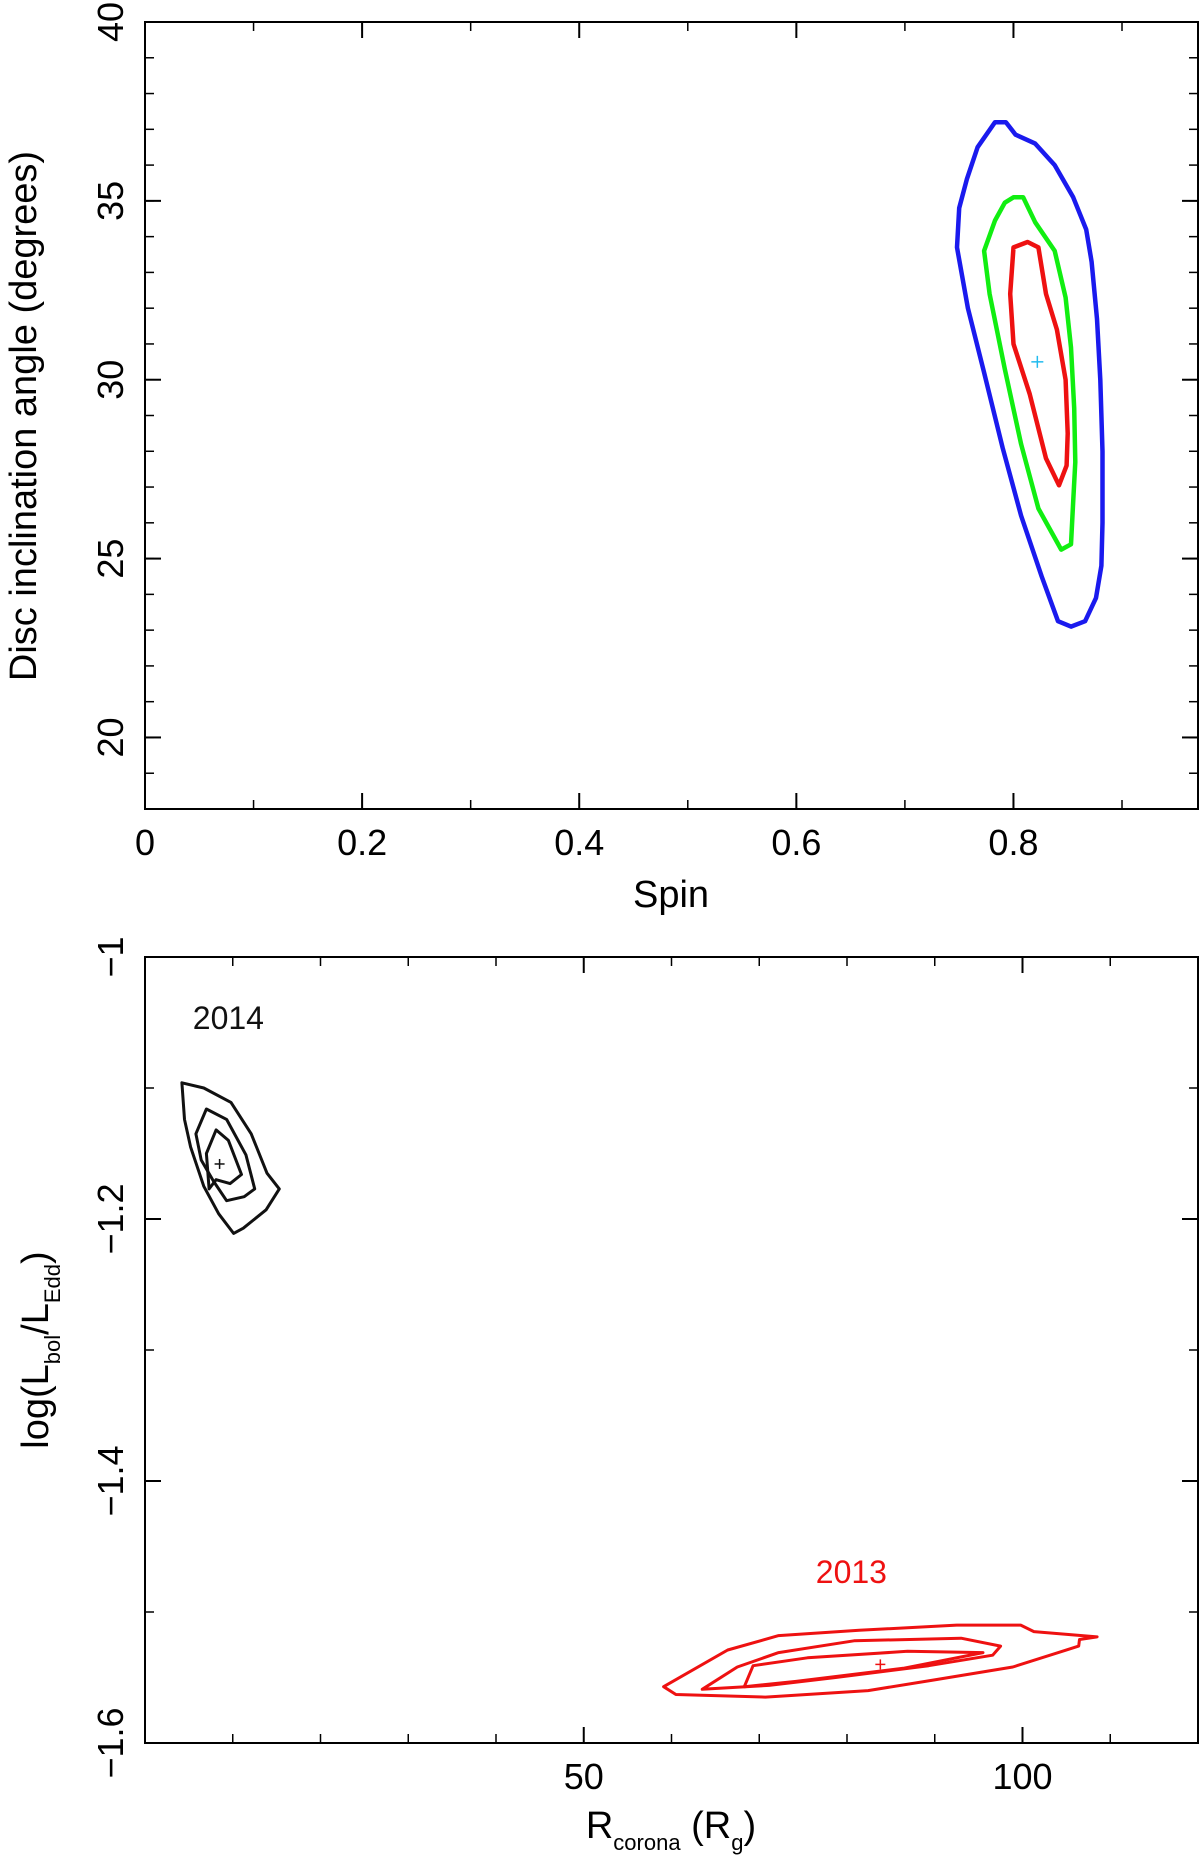 The width and height of the screenshot is (1200, 1863). What do you see at coordinates (110, 1480) in the screenshot?
I see `y-tick-label: −1.4` at bounding box center [110, 1480].